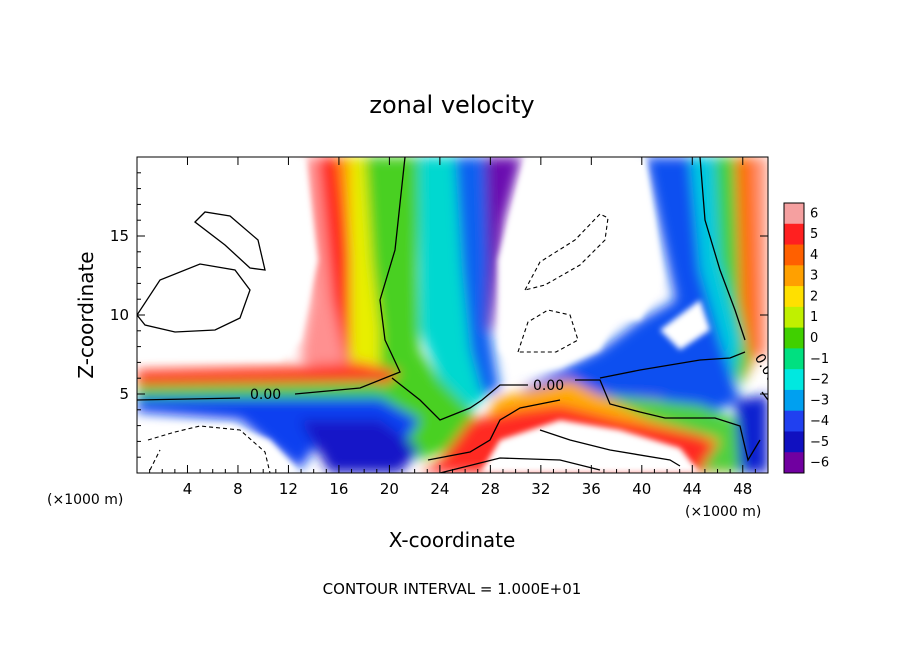 The width and height of the screenshot is (904, 654). What do you see at coordinates (389, 489) in the screenshot?
I see `x-tick-label: 20` at bounding box center [389, 489].